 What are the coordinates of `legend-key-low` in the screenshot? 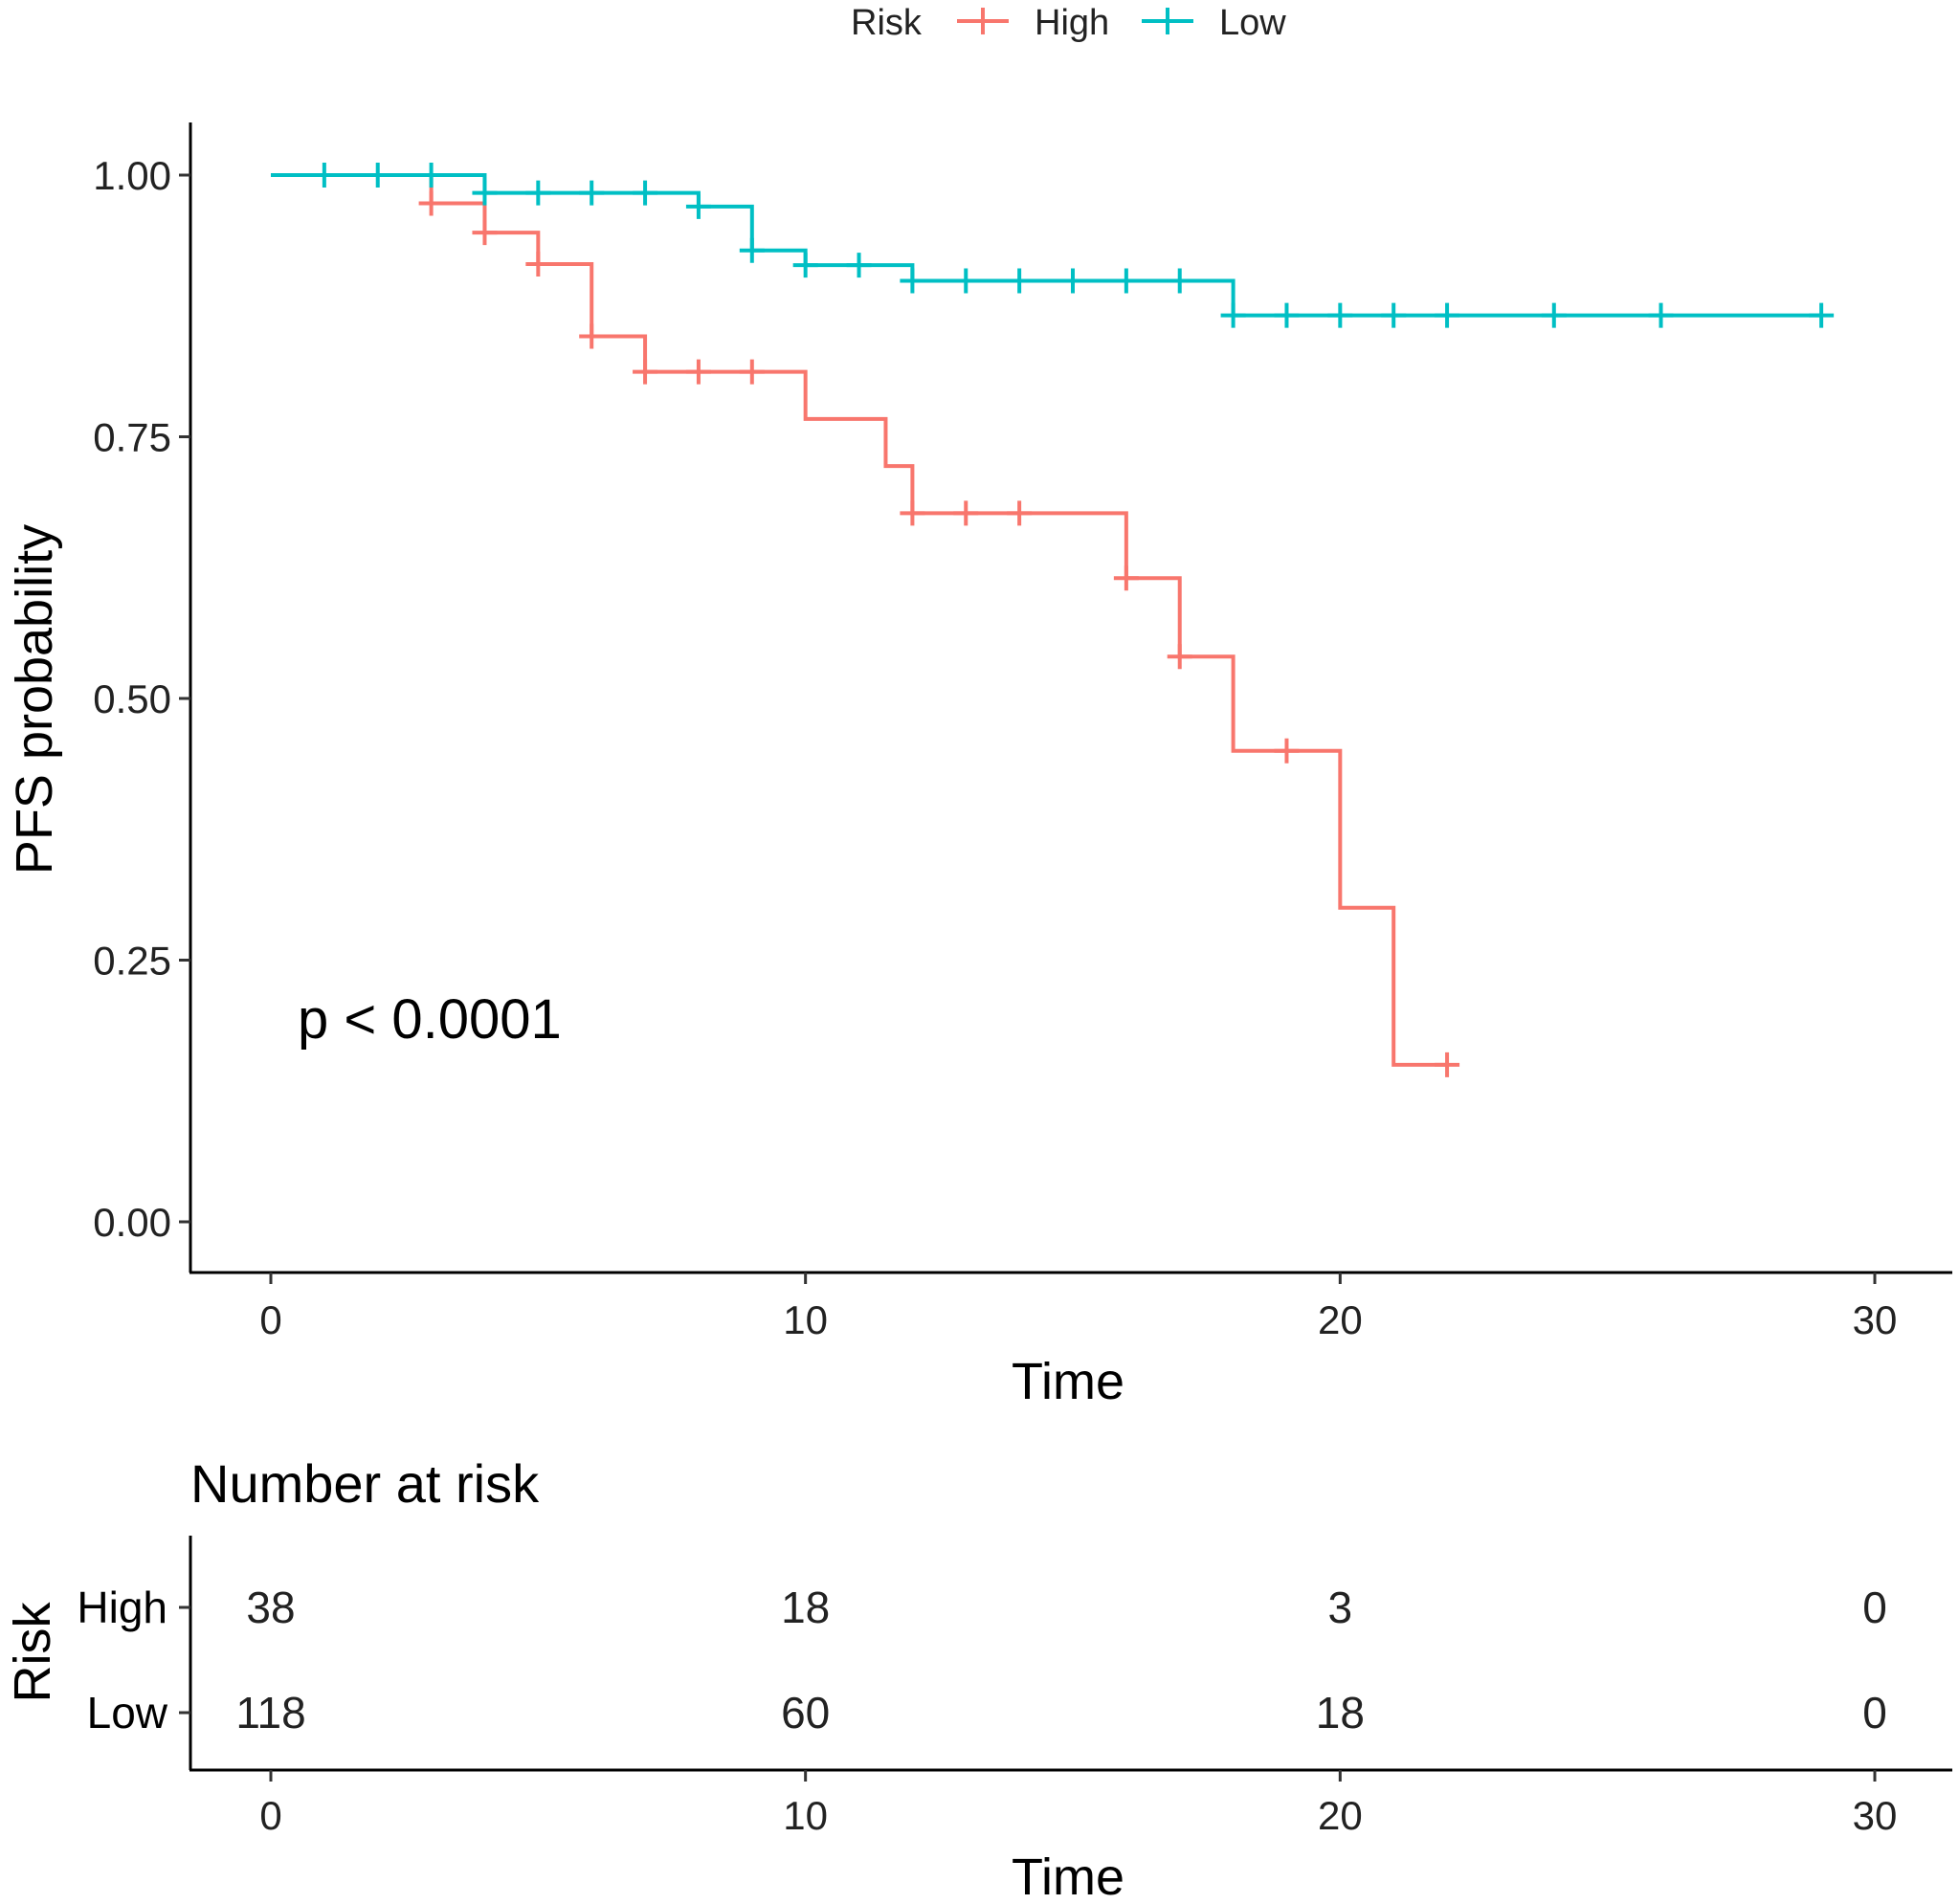 It's located at (1167, 21).